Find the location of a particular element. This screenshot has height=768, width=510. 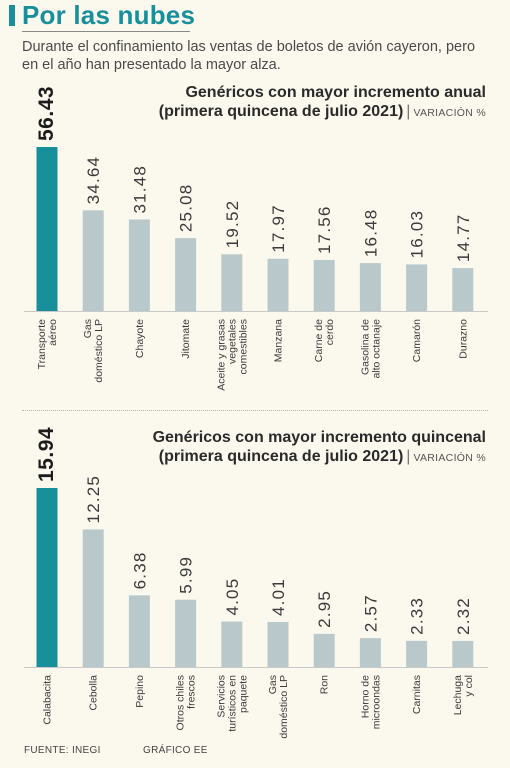

category-label: Lechugay col is located at coordinates (463, 695).